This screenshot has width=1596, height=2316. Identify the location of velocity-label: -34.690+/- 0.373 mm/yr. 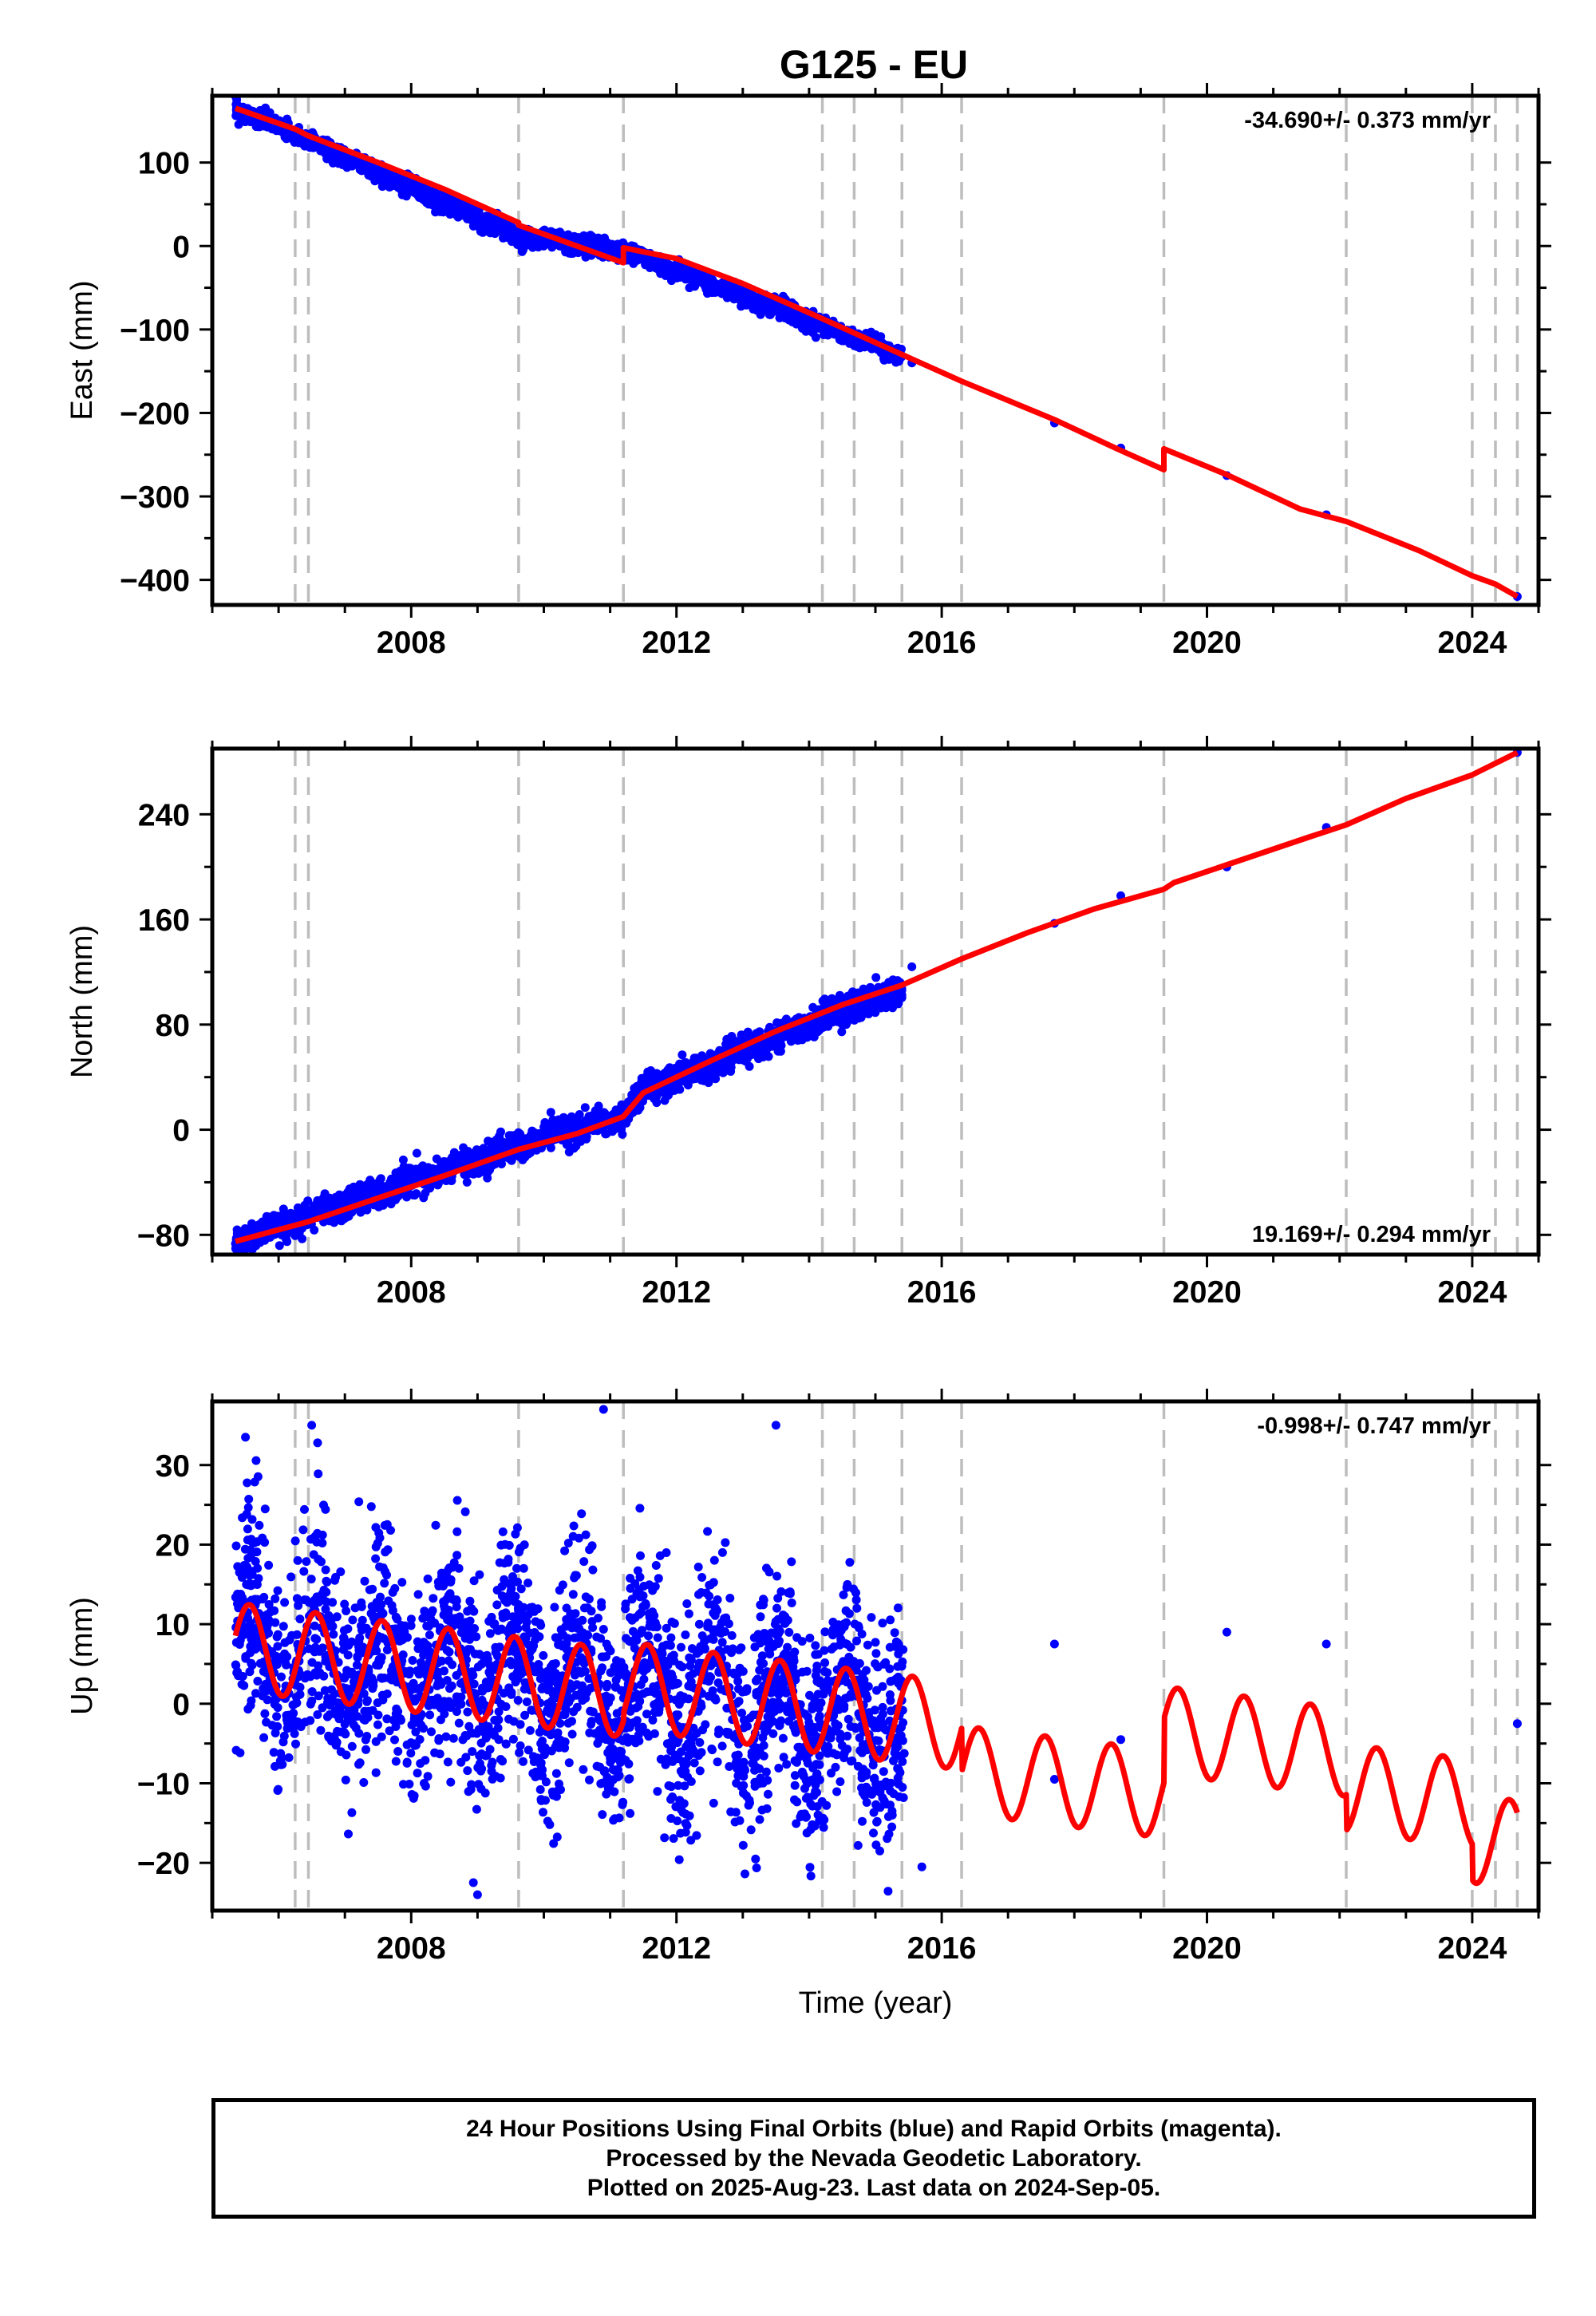
(1367, 120).